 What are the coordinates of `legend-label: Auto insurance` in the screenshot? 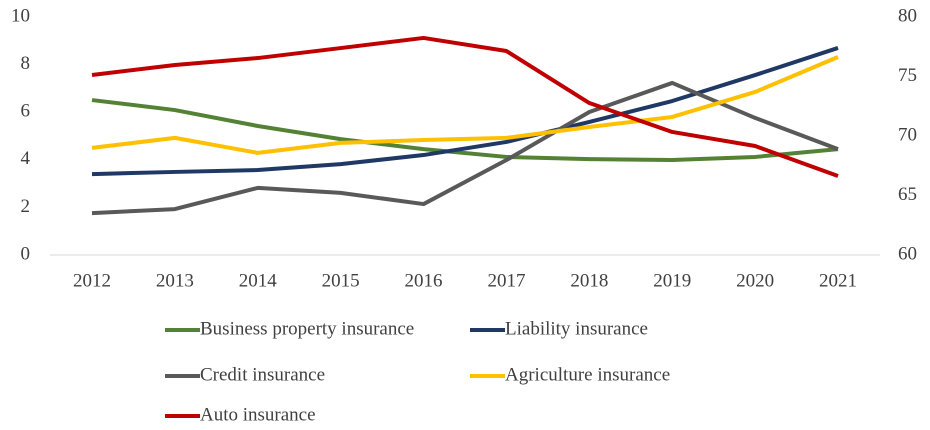 It's located at (258, 414).